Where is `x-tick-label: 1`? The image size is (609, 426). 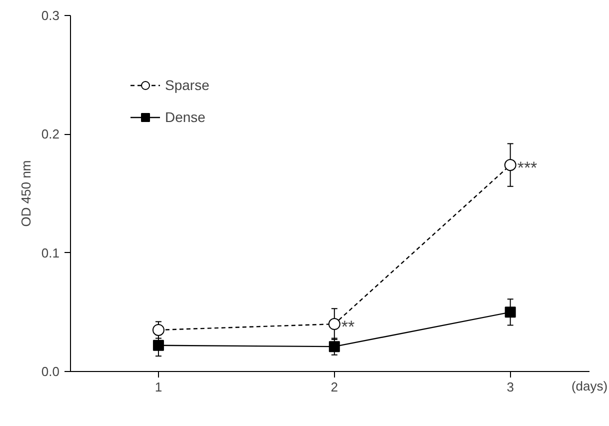
x-tick-label: 1 is located at coordinates (158, 387).